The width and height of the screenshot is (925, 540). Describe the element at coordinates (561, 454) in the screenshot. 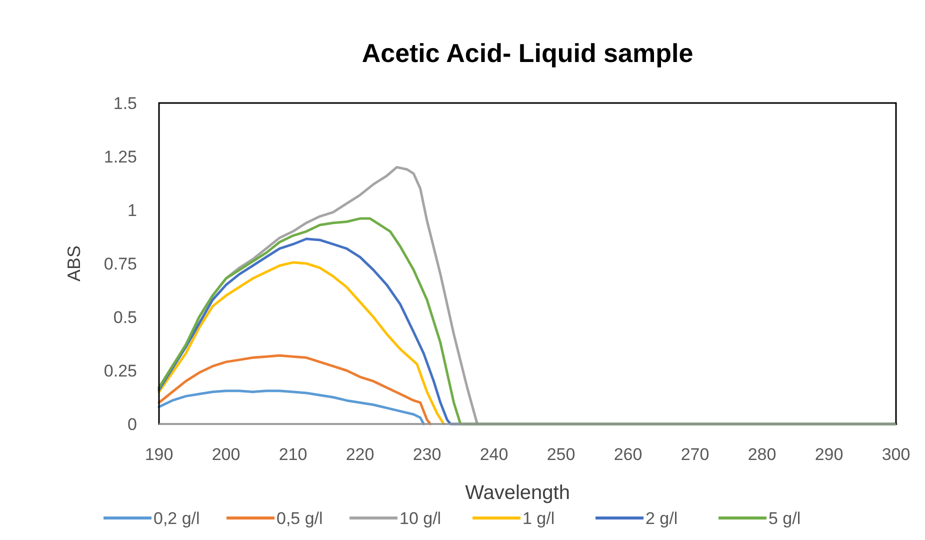

I see `x-tick-label: 250` at that location.